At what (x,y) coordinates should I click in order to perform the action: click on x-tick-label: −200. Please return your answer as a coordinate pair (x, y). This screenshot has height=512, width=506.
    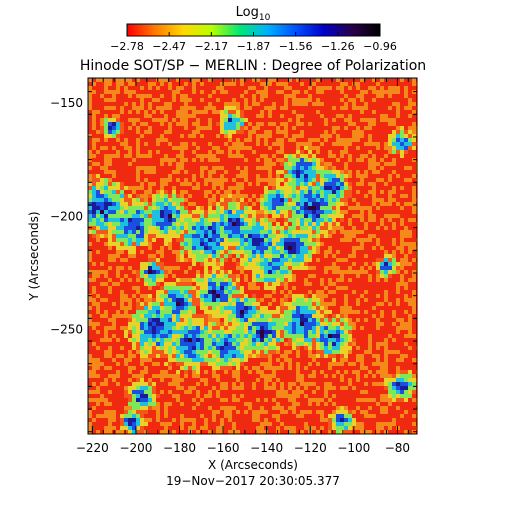
    Looking at the image, I should click on (135, 448).